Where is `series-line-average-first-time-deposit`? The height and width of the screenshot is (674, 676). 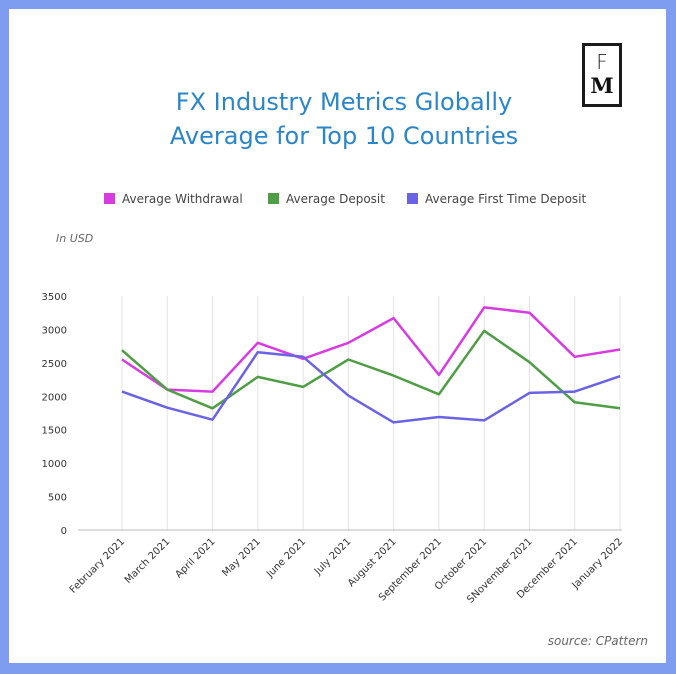 series-line-average-first-time-deposit is located at coordinates (371, 387).